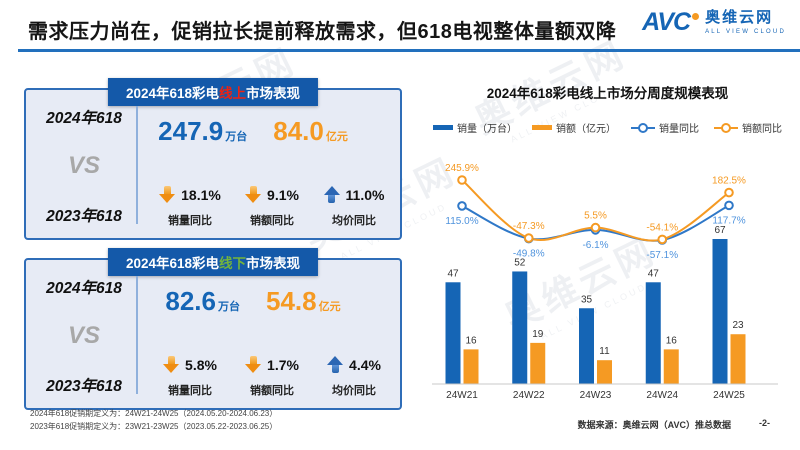 This screenshot has width=800, height=450. What do you see at coordinates (190, 376) in the screenshot?
I see `metric-volume-yoy: 5.8% 销量同比` at bounding box center [190, 376].